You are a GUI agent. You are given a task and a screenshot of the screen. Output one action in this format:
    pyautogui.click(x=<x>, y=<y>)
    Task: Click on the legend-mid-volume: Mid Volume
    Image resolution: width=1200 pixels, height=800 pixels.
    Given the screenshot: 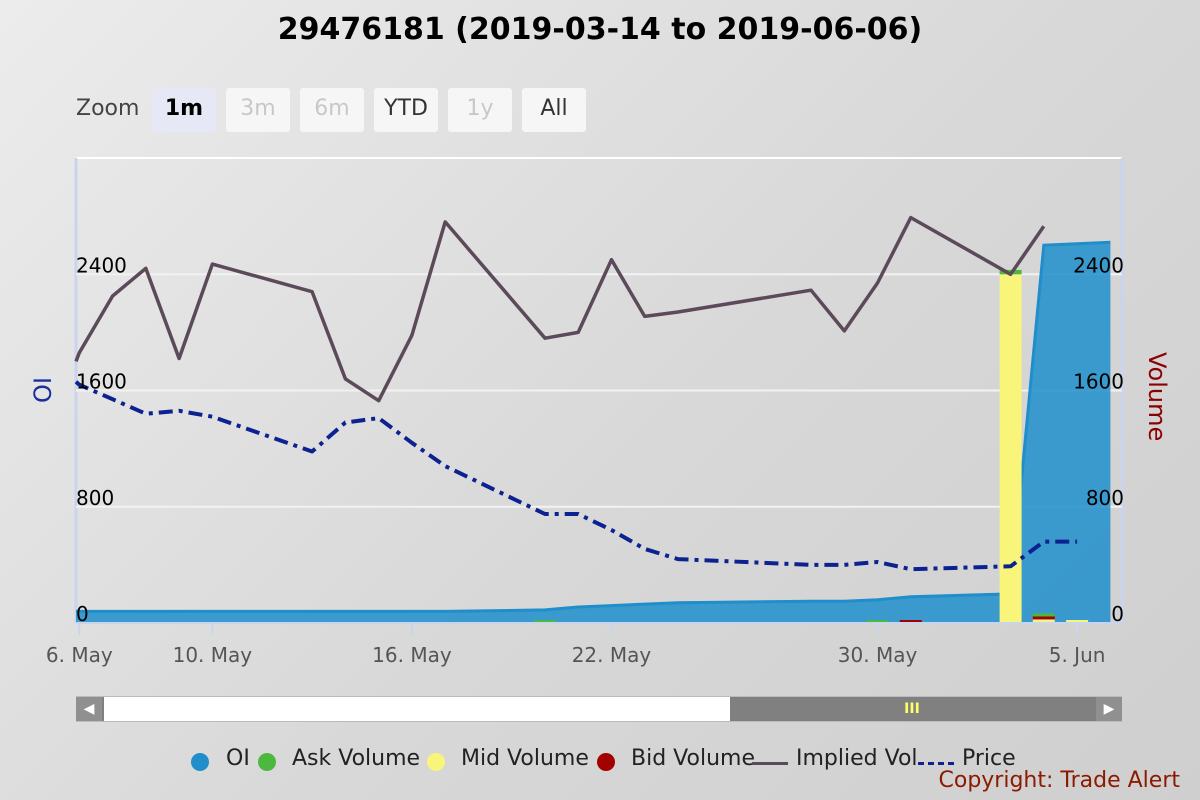 What is the action you would take?
    pyautogui.click(x=525, y=758)
    